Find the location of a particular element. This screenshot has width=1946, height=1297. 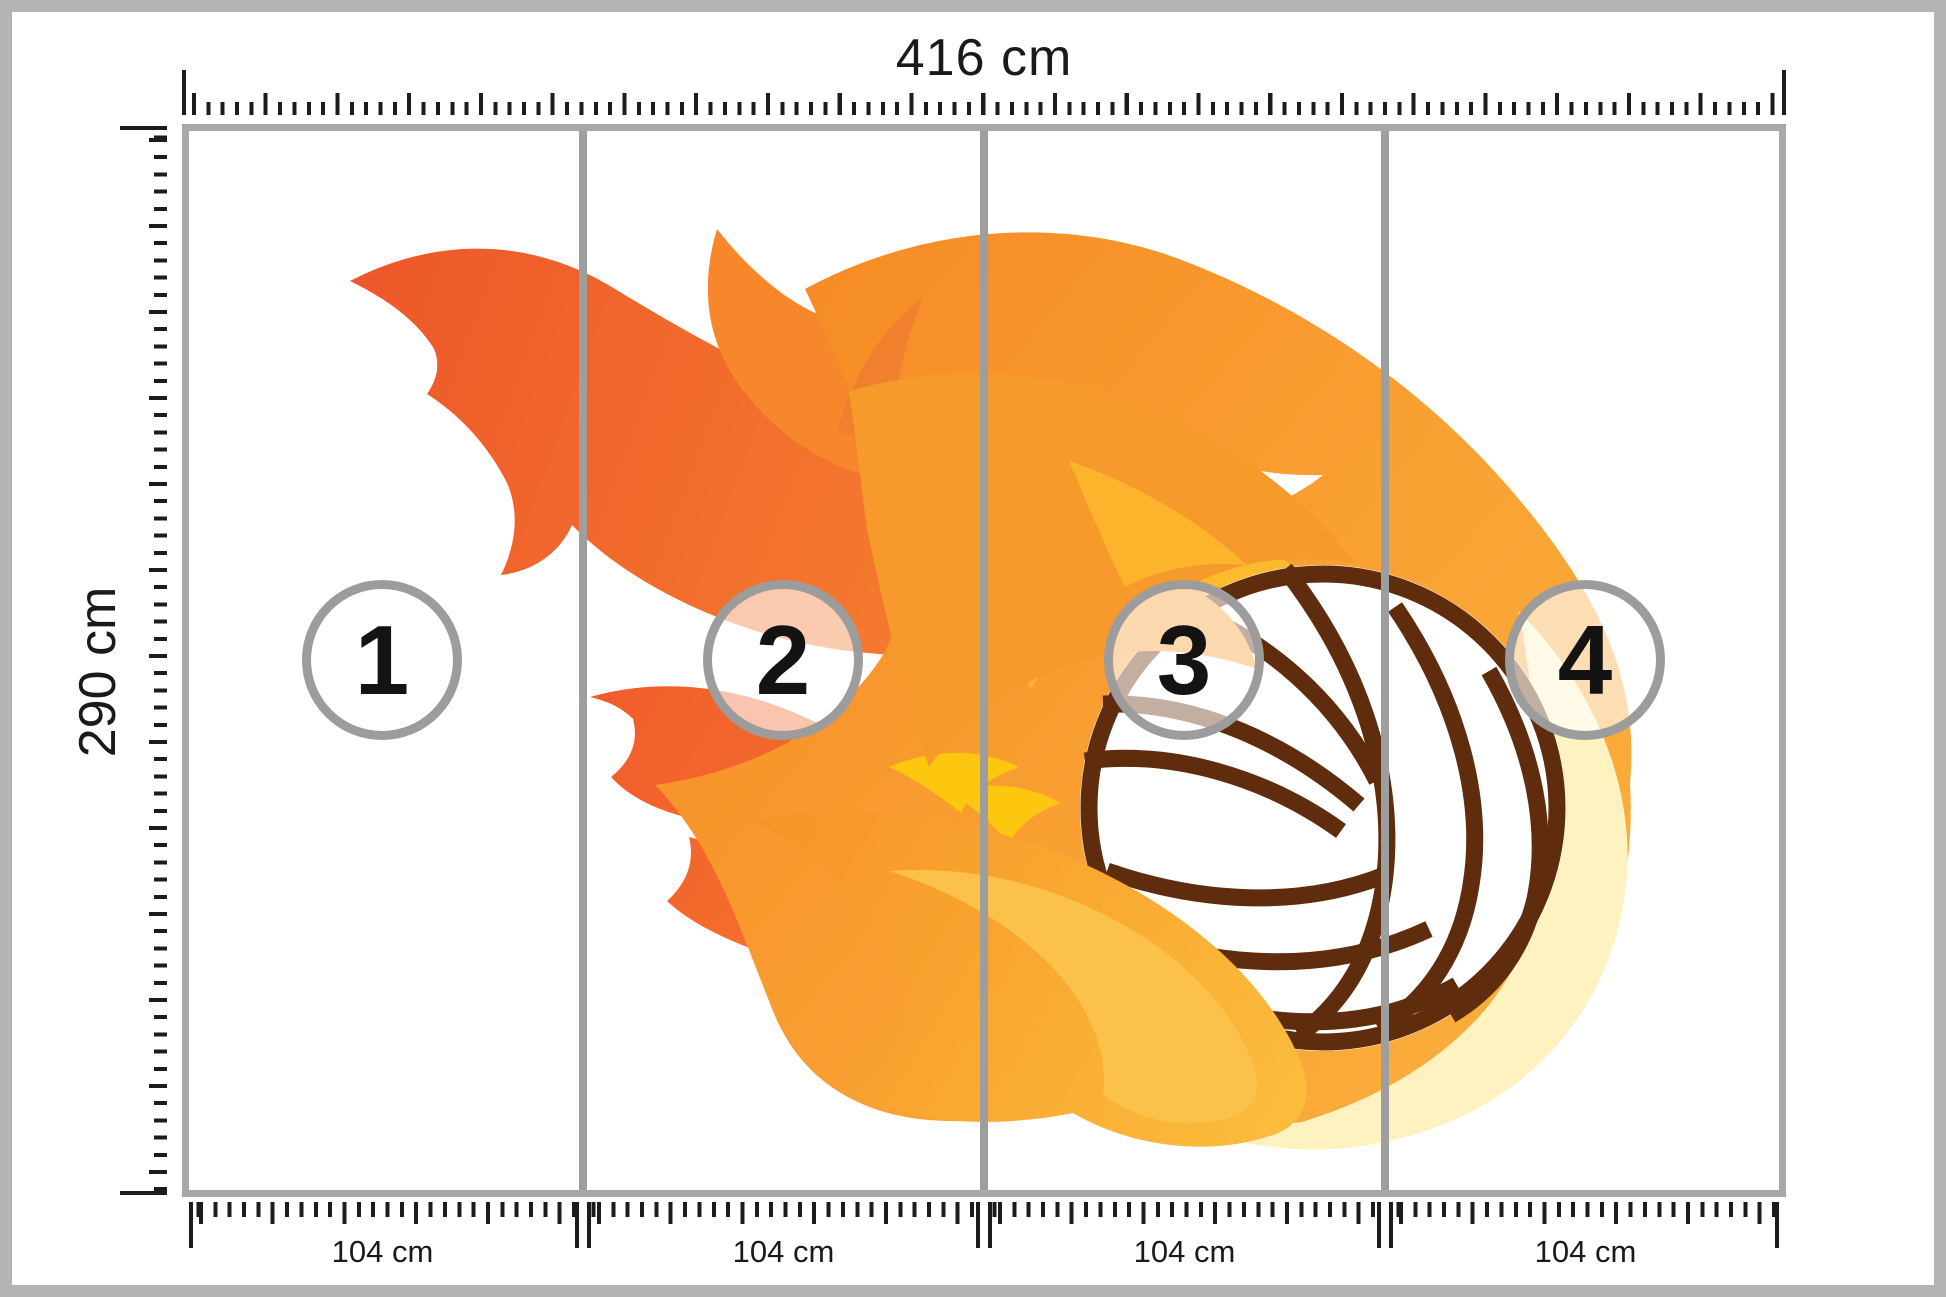

top-ruler is located at coordinates (984, 92).